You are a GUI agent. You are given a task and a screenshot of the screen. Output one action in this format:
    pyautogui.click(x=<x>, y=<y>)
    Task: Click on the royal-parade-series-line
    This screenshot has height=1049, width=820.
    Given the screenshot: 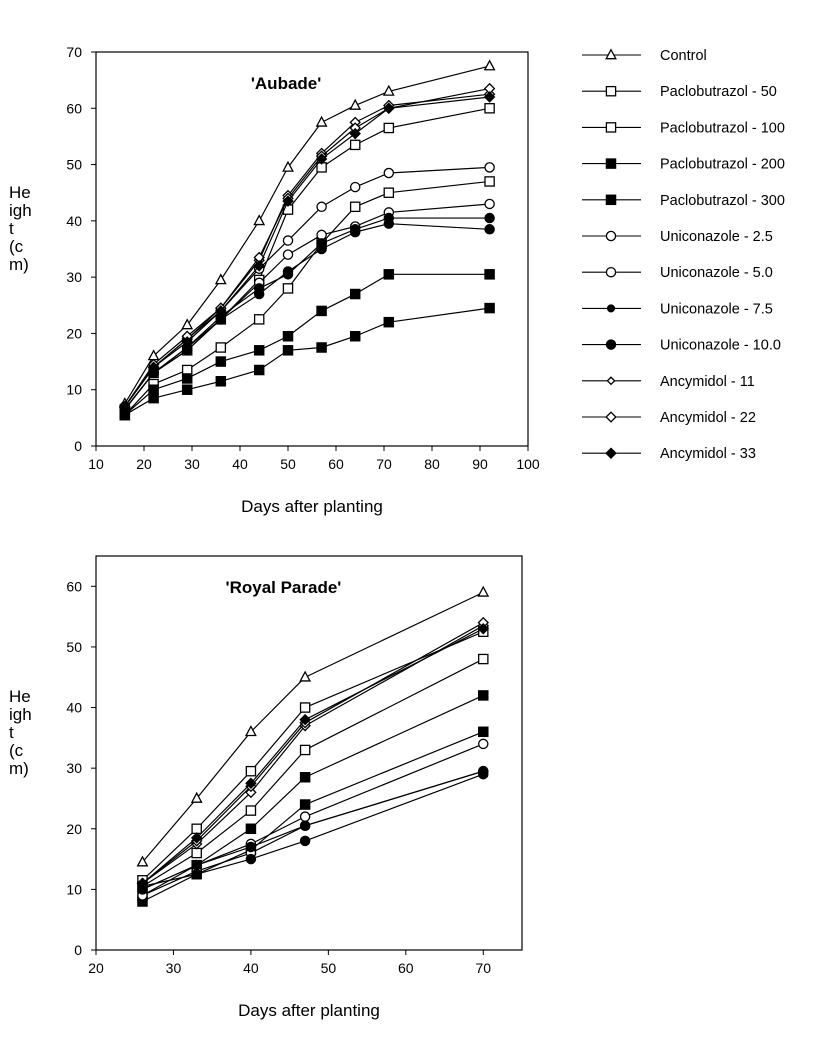 What is the action you would take?
    pyautogui.click(x=313, y=727)
    